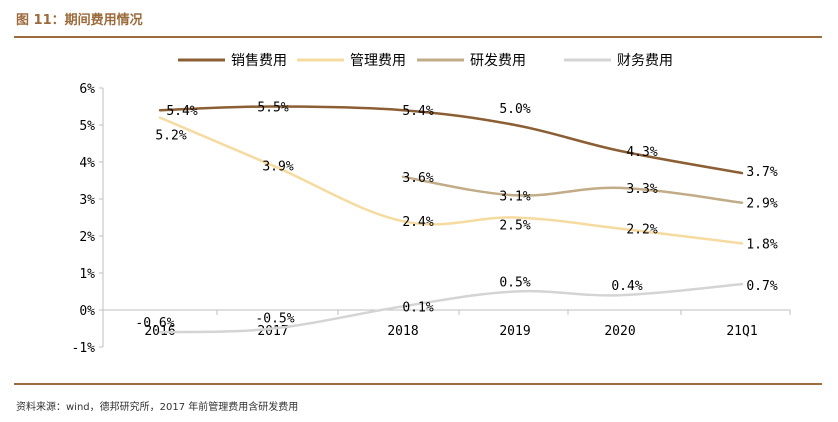 The width and height of the screenshot is (838, 422). I want to click on y-tick-label: 2%, so click(87, 237).